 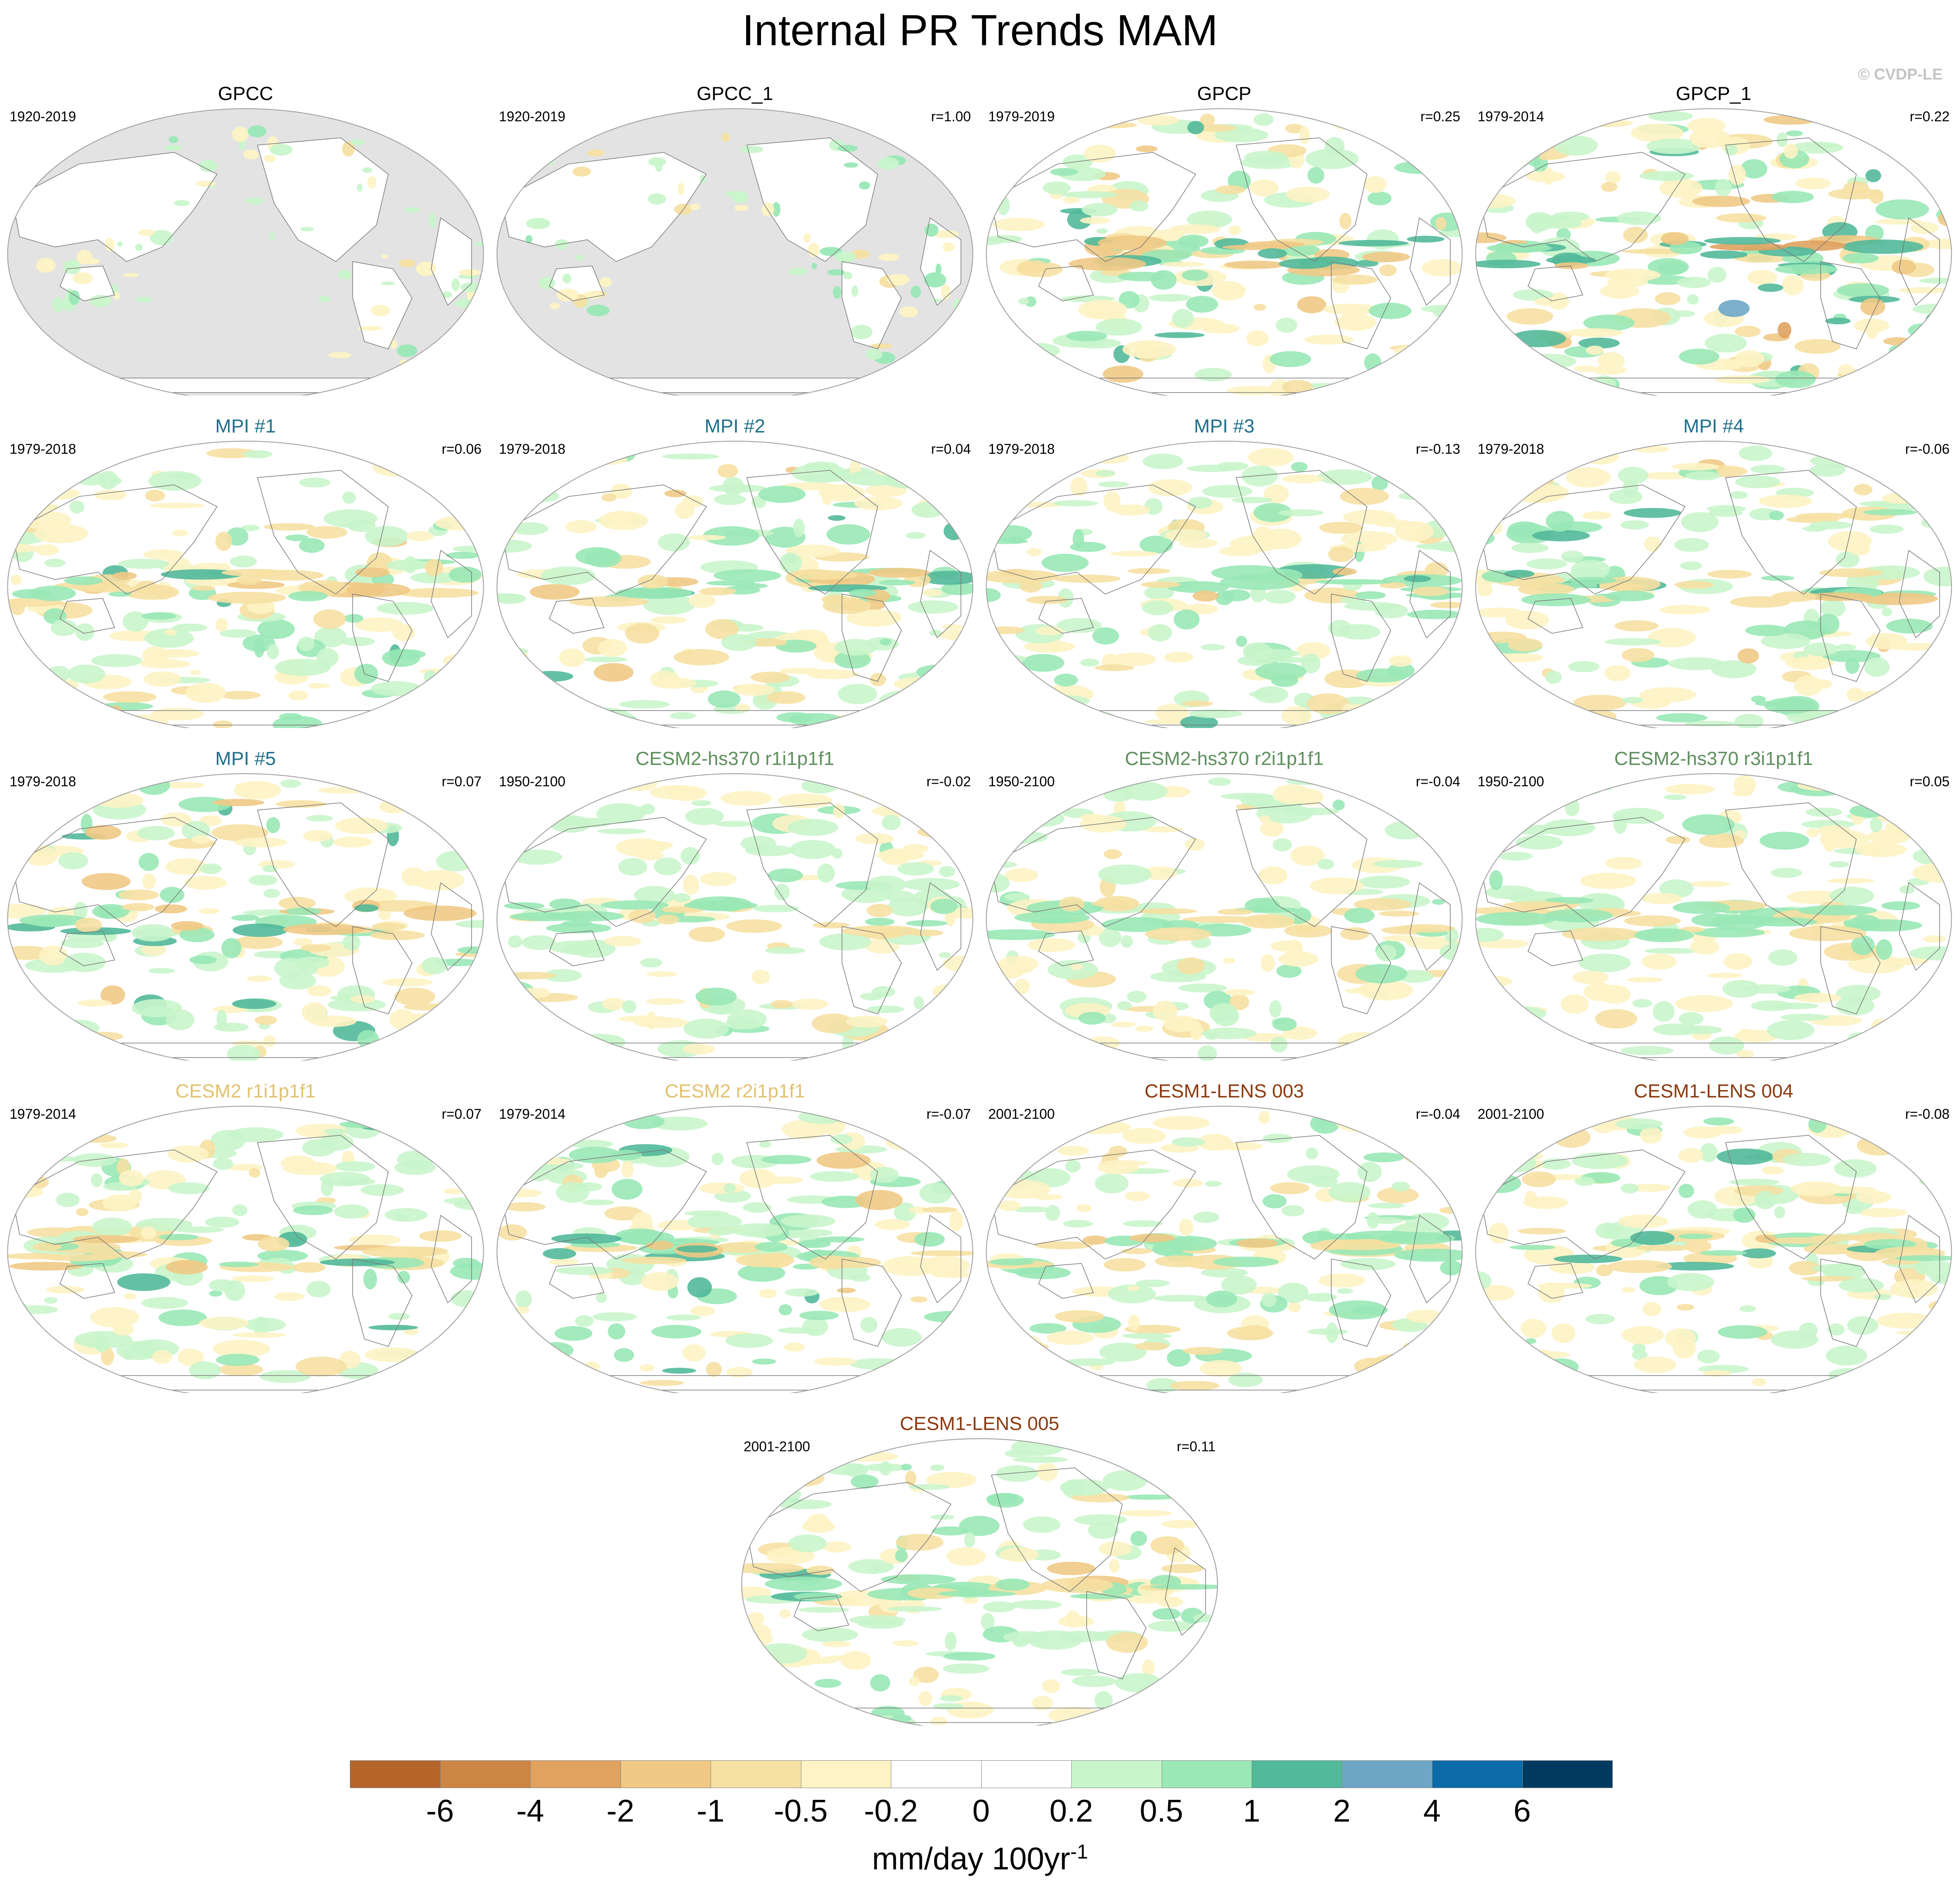 What do you see at coordinates (1930, 117) in the screenshot?
I see `panel-correlation: r=0.22` at bounding box center [1930, 117].